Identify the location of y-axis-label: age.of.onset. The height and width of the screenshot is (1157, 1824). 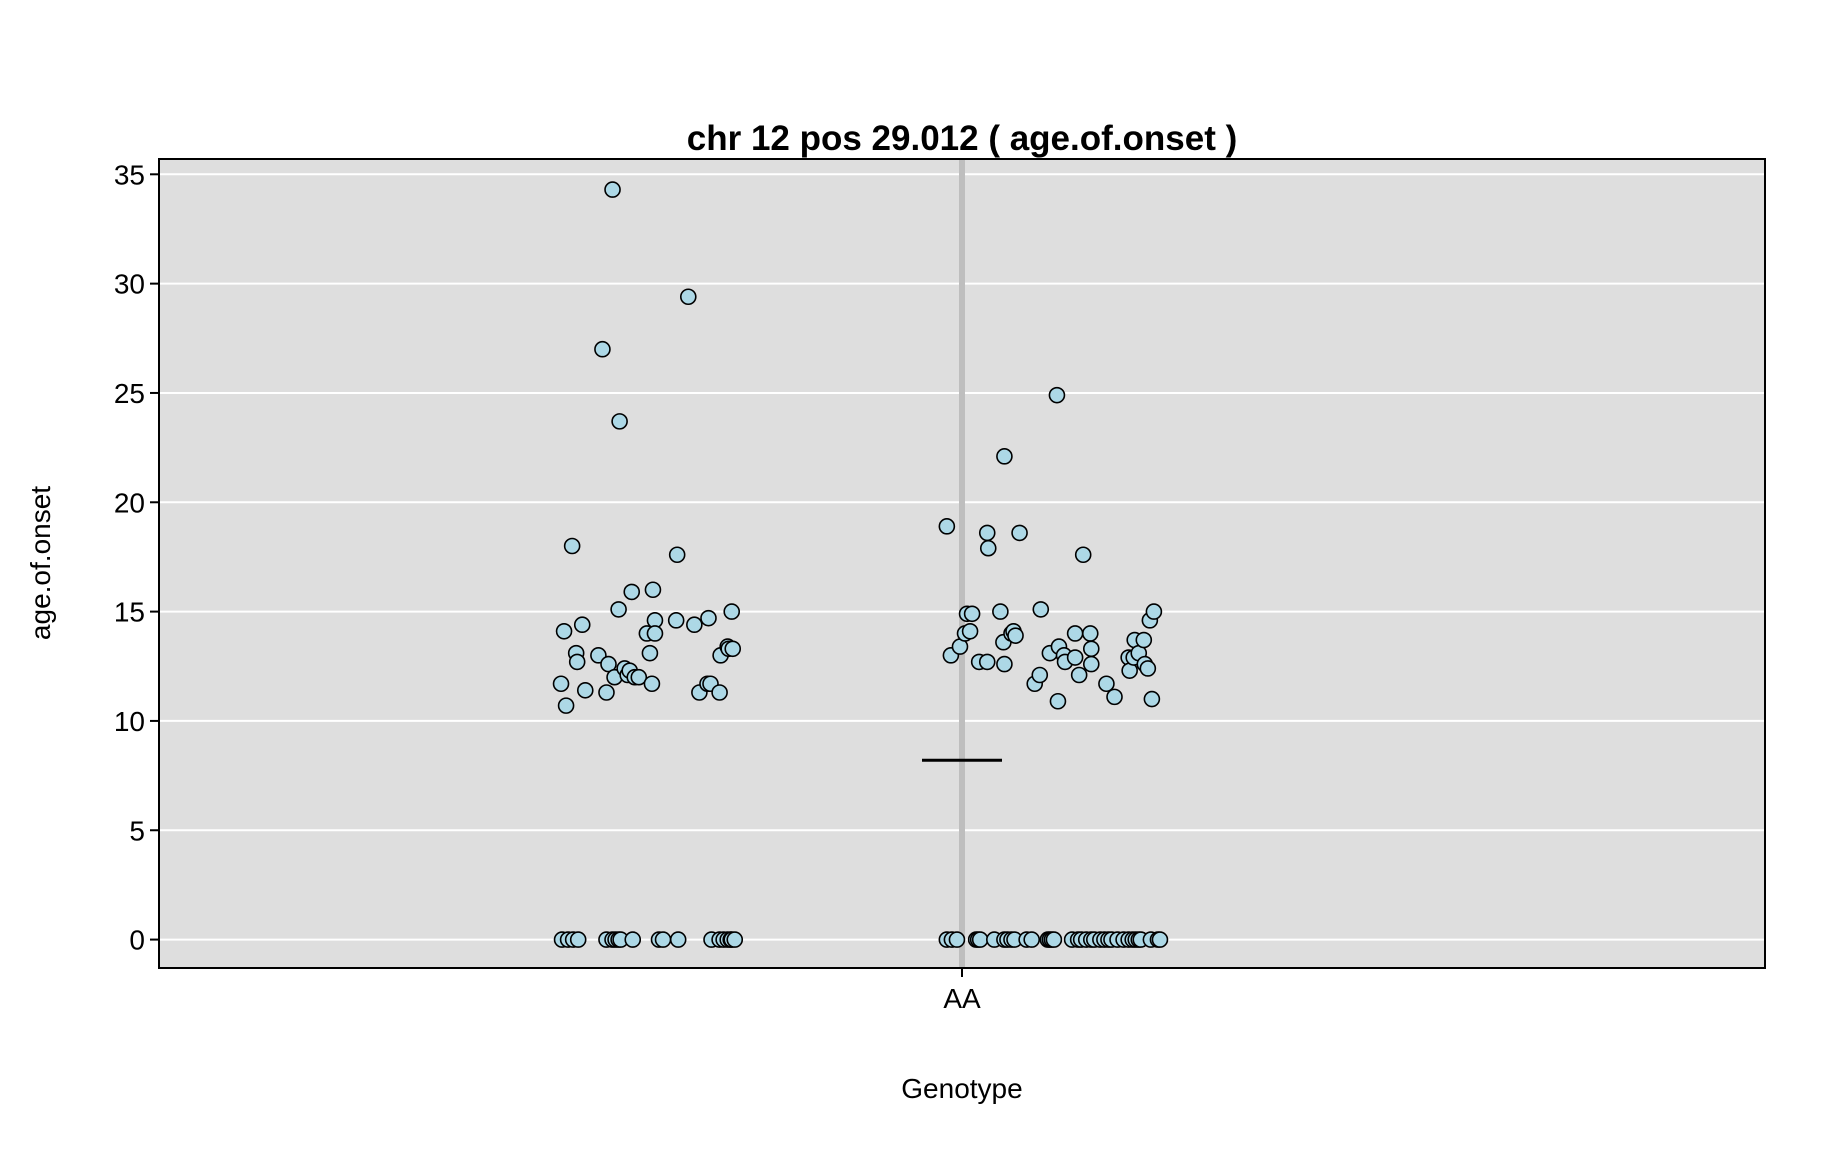
(40, 563).